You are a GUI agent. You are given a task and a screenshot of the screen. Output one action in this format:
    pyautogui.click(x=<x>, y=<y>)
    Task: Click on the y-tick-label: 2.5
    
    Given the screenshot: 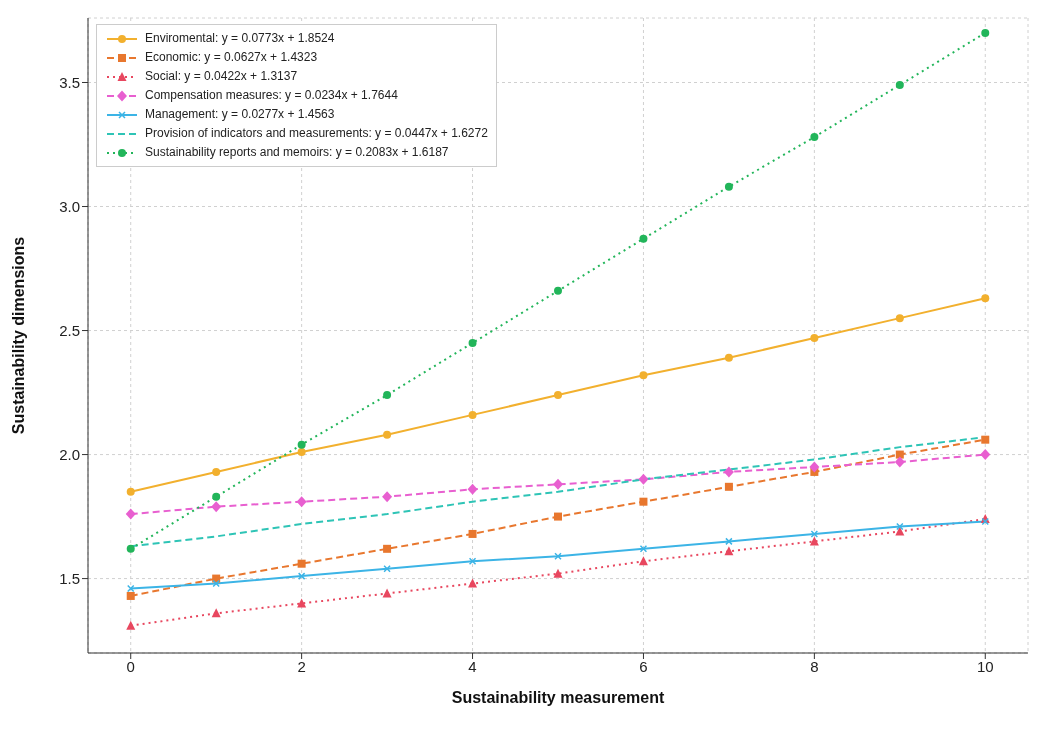 What is the action you would take?
    pyautogui.click(x=69, y=330)
    